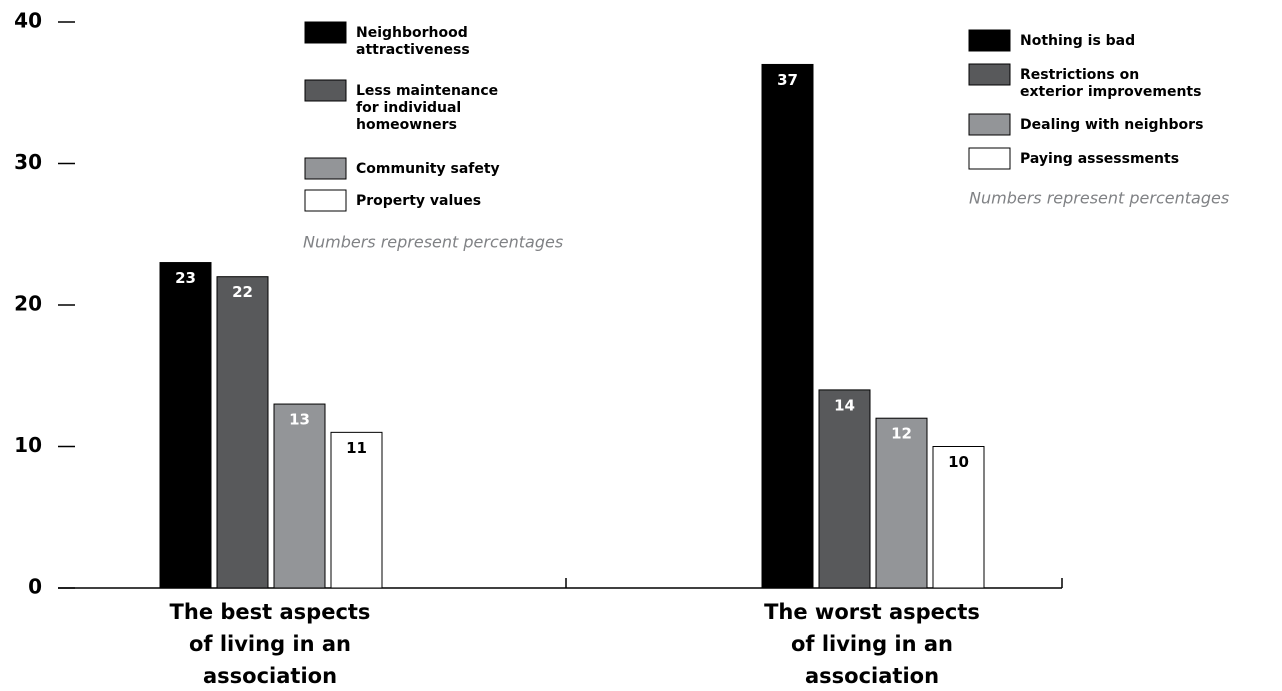 This screenshot has width=1282, height=691. I want to click on y-tick-label: 20, so click(28, 304).